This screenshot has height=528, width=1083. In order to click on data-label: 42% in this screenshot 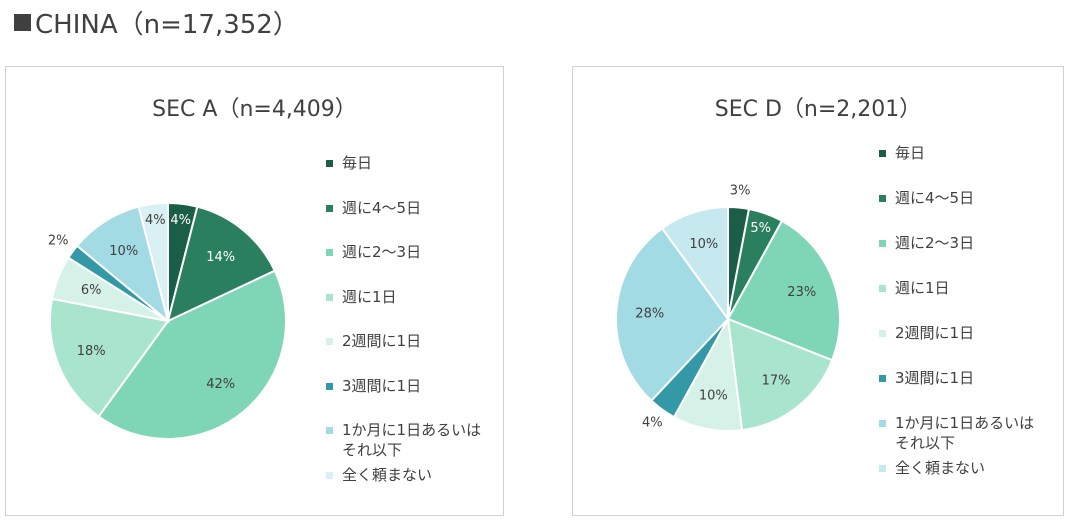, I will do `click(220, 384)`.